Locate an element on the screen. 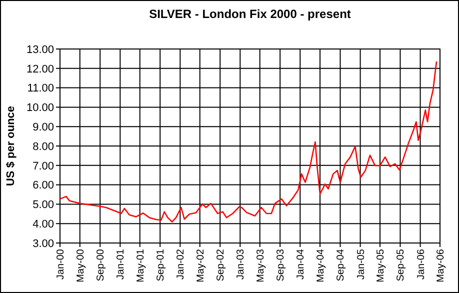 This screenshot has width=459, height=293. y-tick-label: 6.00 is located at coordinates (43, 186).